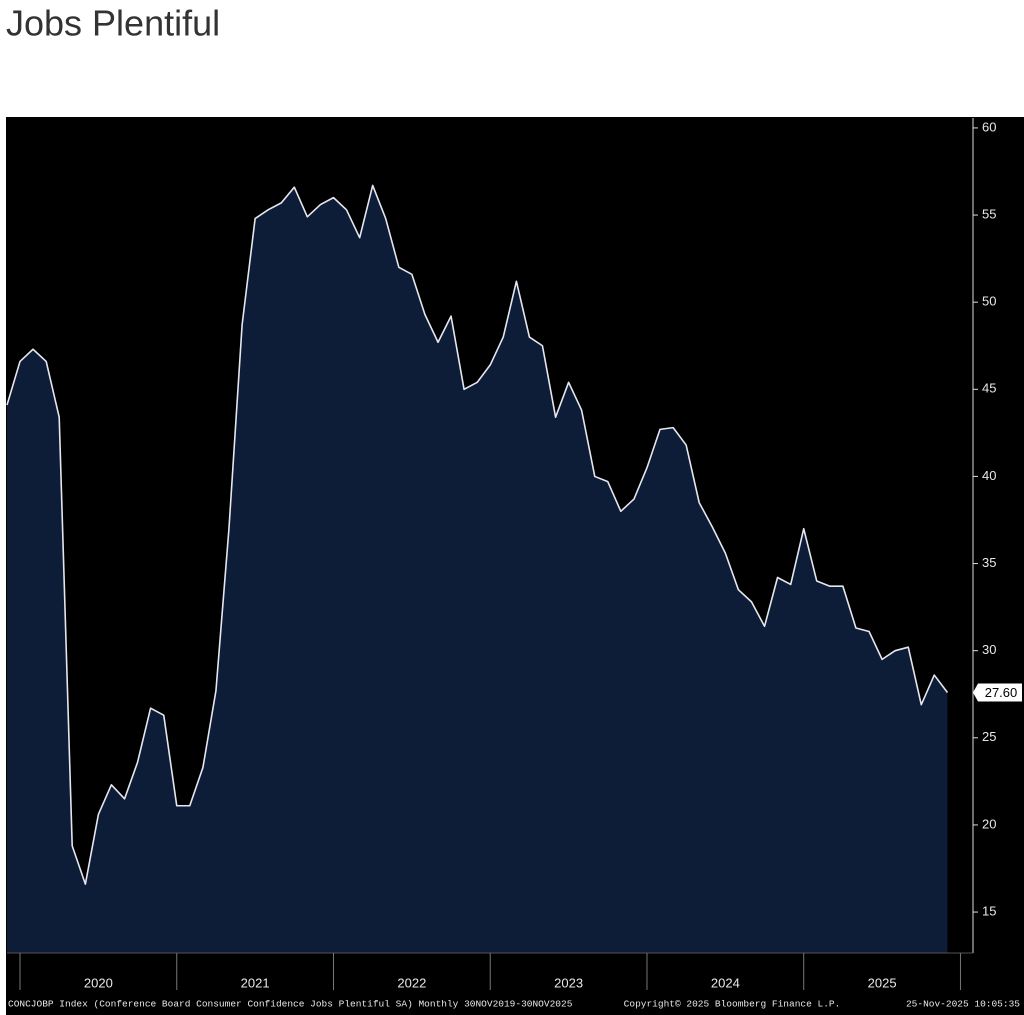 The height and width of the screenshot is (1015, 1024). What do you see at coordinates (1001, 692) in the screenshot?
I see `last-value-label: 27.60` at bounding box center [1001, 692].